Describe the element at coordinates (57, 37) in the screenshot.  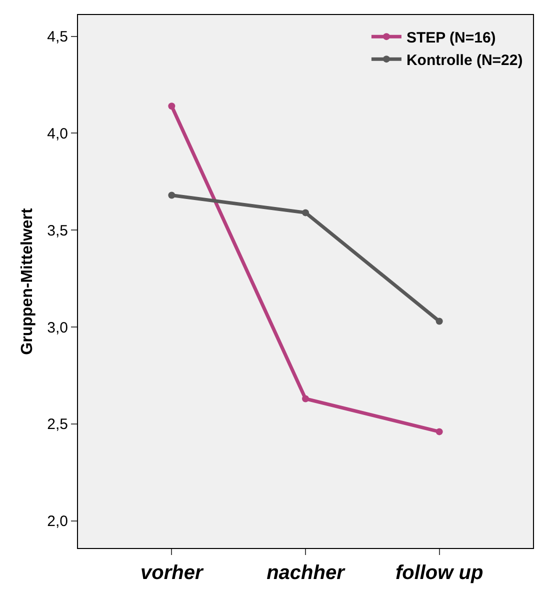
I see `y-tick-label: 4,5` at that location.